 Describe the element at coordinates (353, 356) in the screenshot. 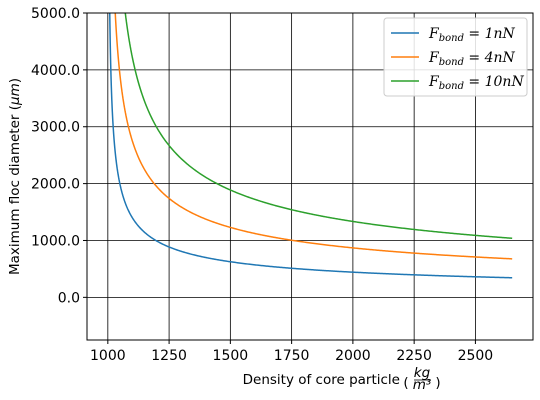

I see `x-tick-label-4: 2000` at that location.